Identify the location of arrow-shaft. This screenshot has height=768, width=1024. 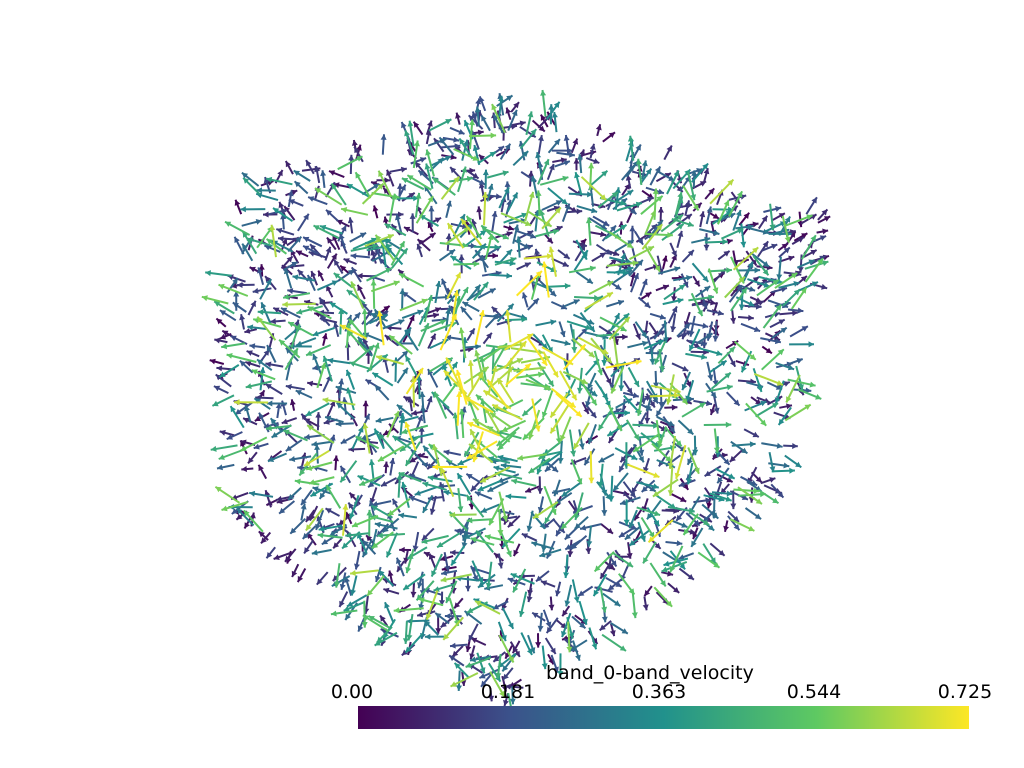
(483, 429).